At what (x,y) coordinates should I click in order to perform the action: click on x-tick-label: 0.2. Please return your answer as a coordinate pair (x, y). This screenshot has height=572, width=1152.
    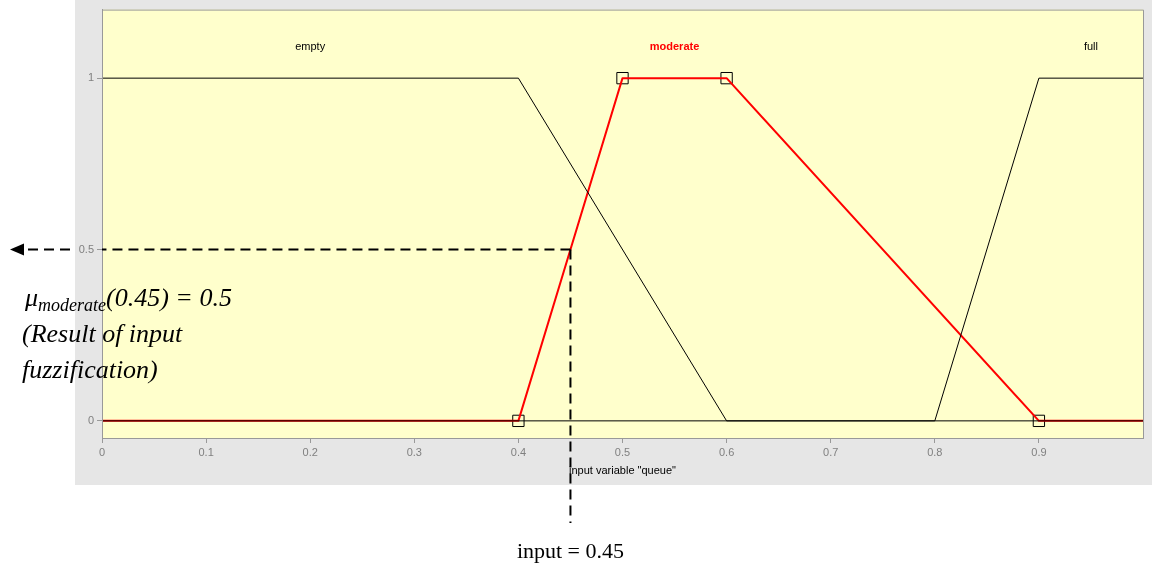
    Looking at the image, I should click on (310, 451).